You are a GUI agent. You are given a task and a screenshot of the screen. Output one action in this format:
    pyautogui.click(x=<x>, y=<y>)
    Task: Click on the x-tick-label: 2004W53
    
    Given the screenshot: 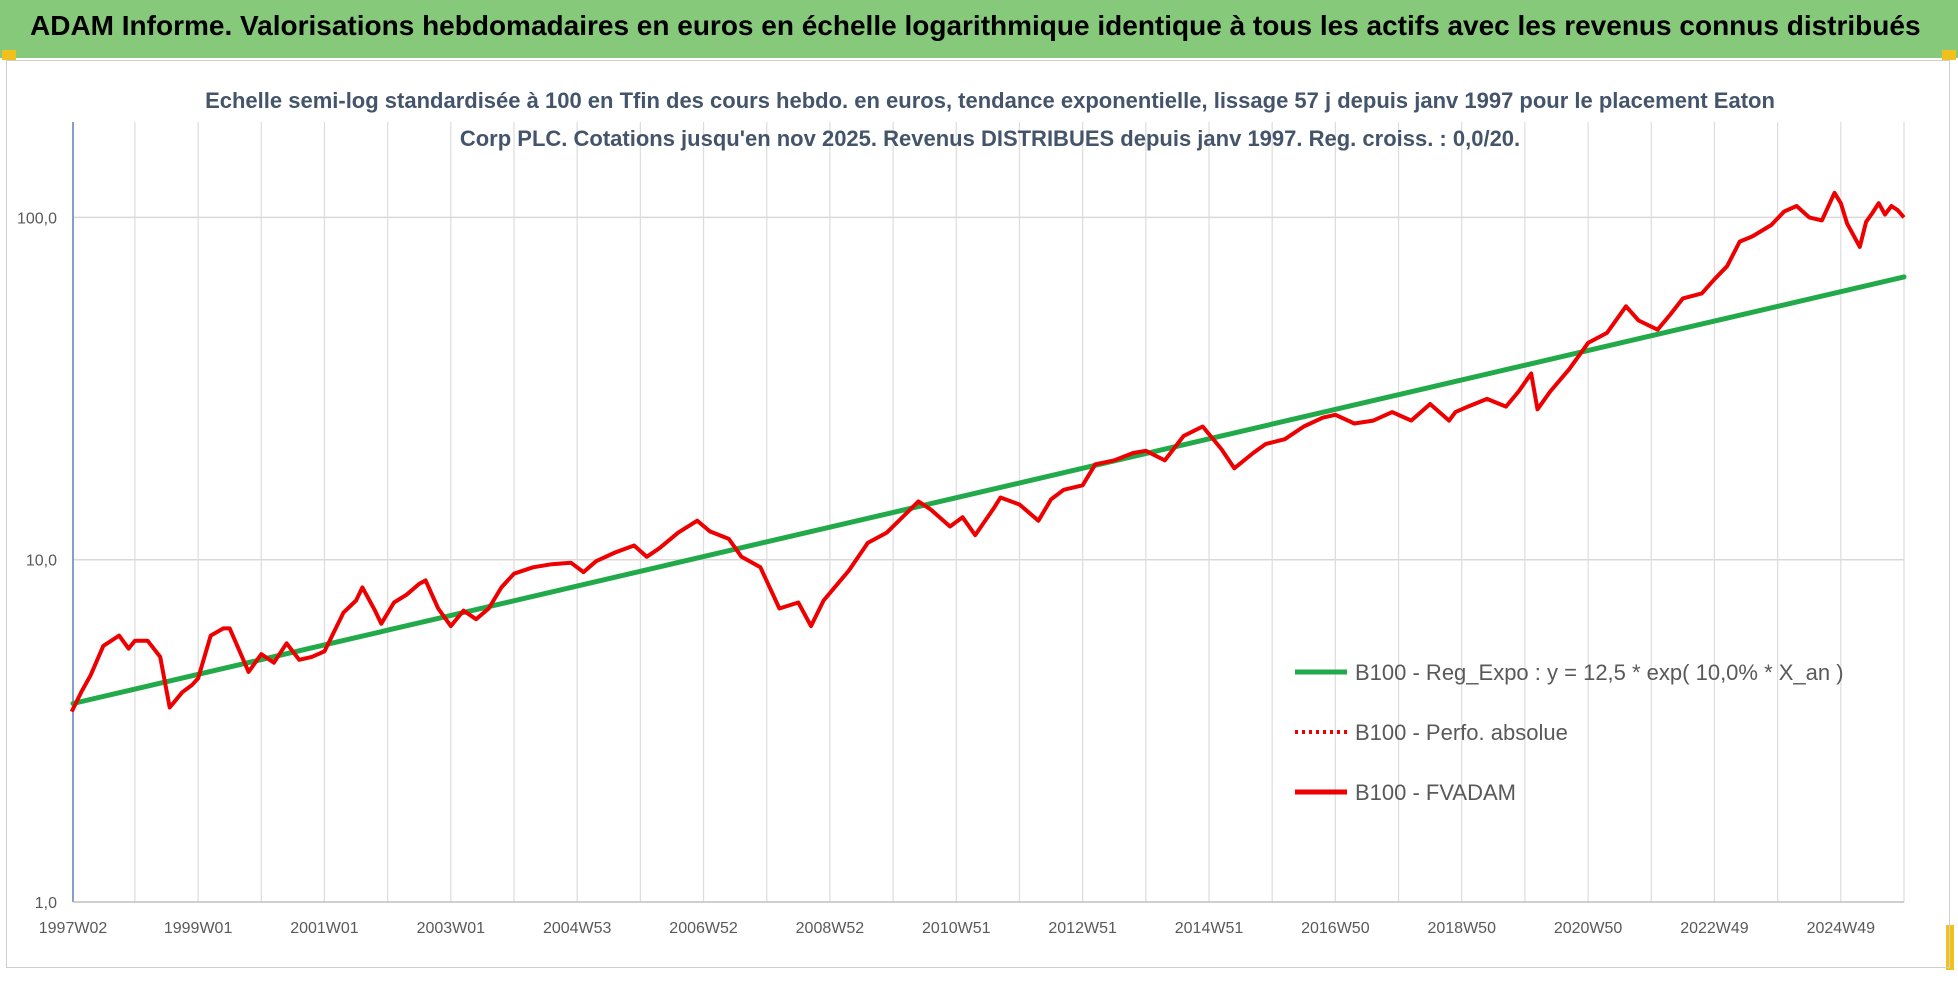 What is the action you would take?
    pyautogui.click(x=577, y=928)
    